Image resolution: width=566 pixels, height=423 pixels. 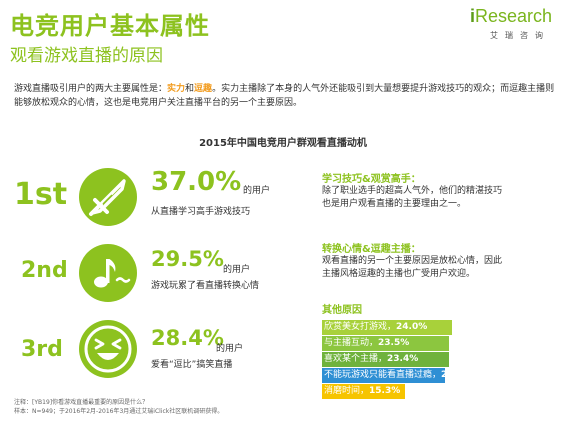 What do you see at coordinates (203, 89) in the screenshot?
I see `highlight-funny: 逗趣` at bounding box center [203, 89].